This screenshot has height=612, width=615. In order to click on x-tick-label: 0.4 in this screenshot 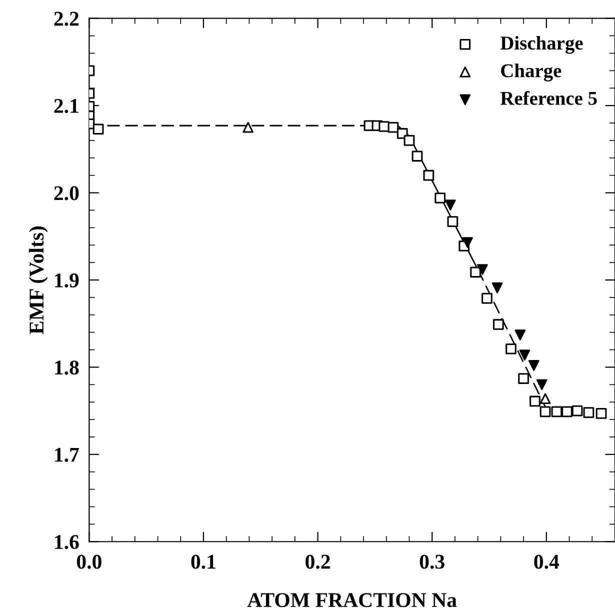, I will do `click(547, 561)`.